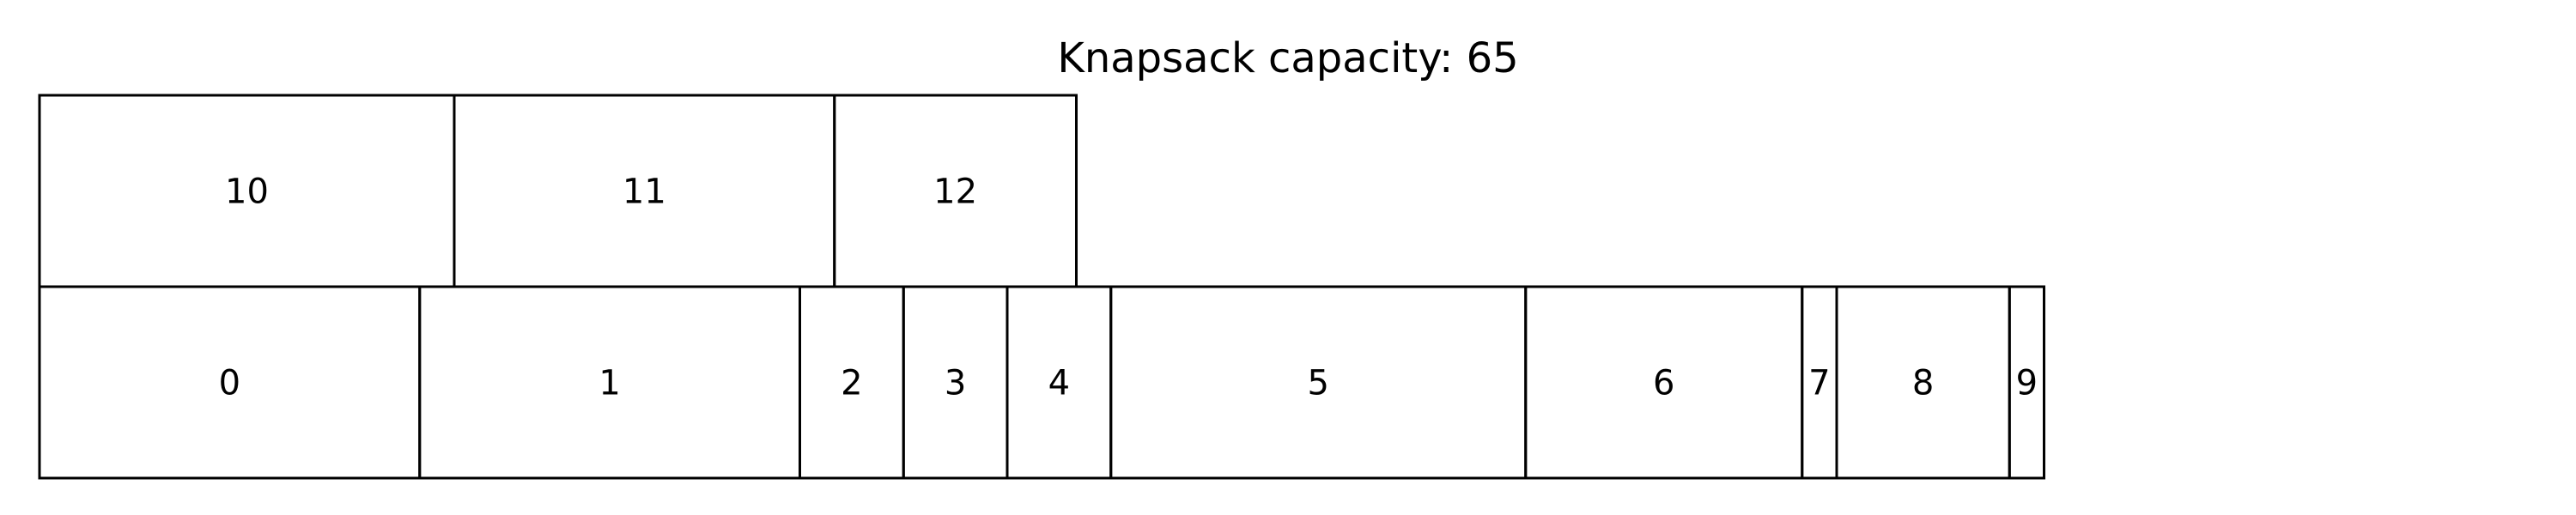  I want to click on item-box: 7, so click(1820, 382).